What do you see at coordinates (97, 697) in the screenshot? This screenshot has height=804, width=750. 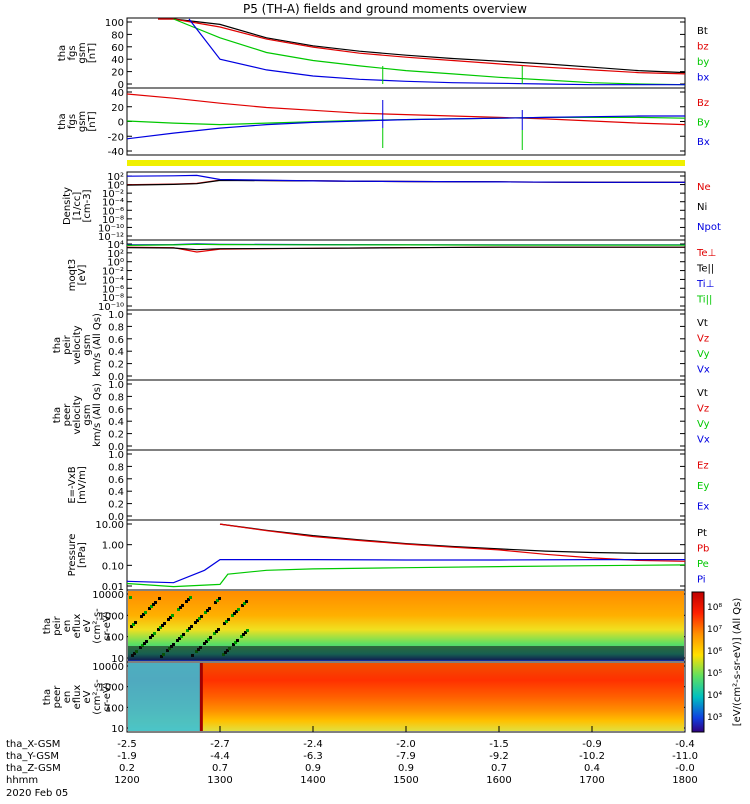 I see `y-axis-label: (cm²-s-` at bounding box center [97, 697].